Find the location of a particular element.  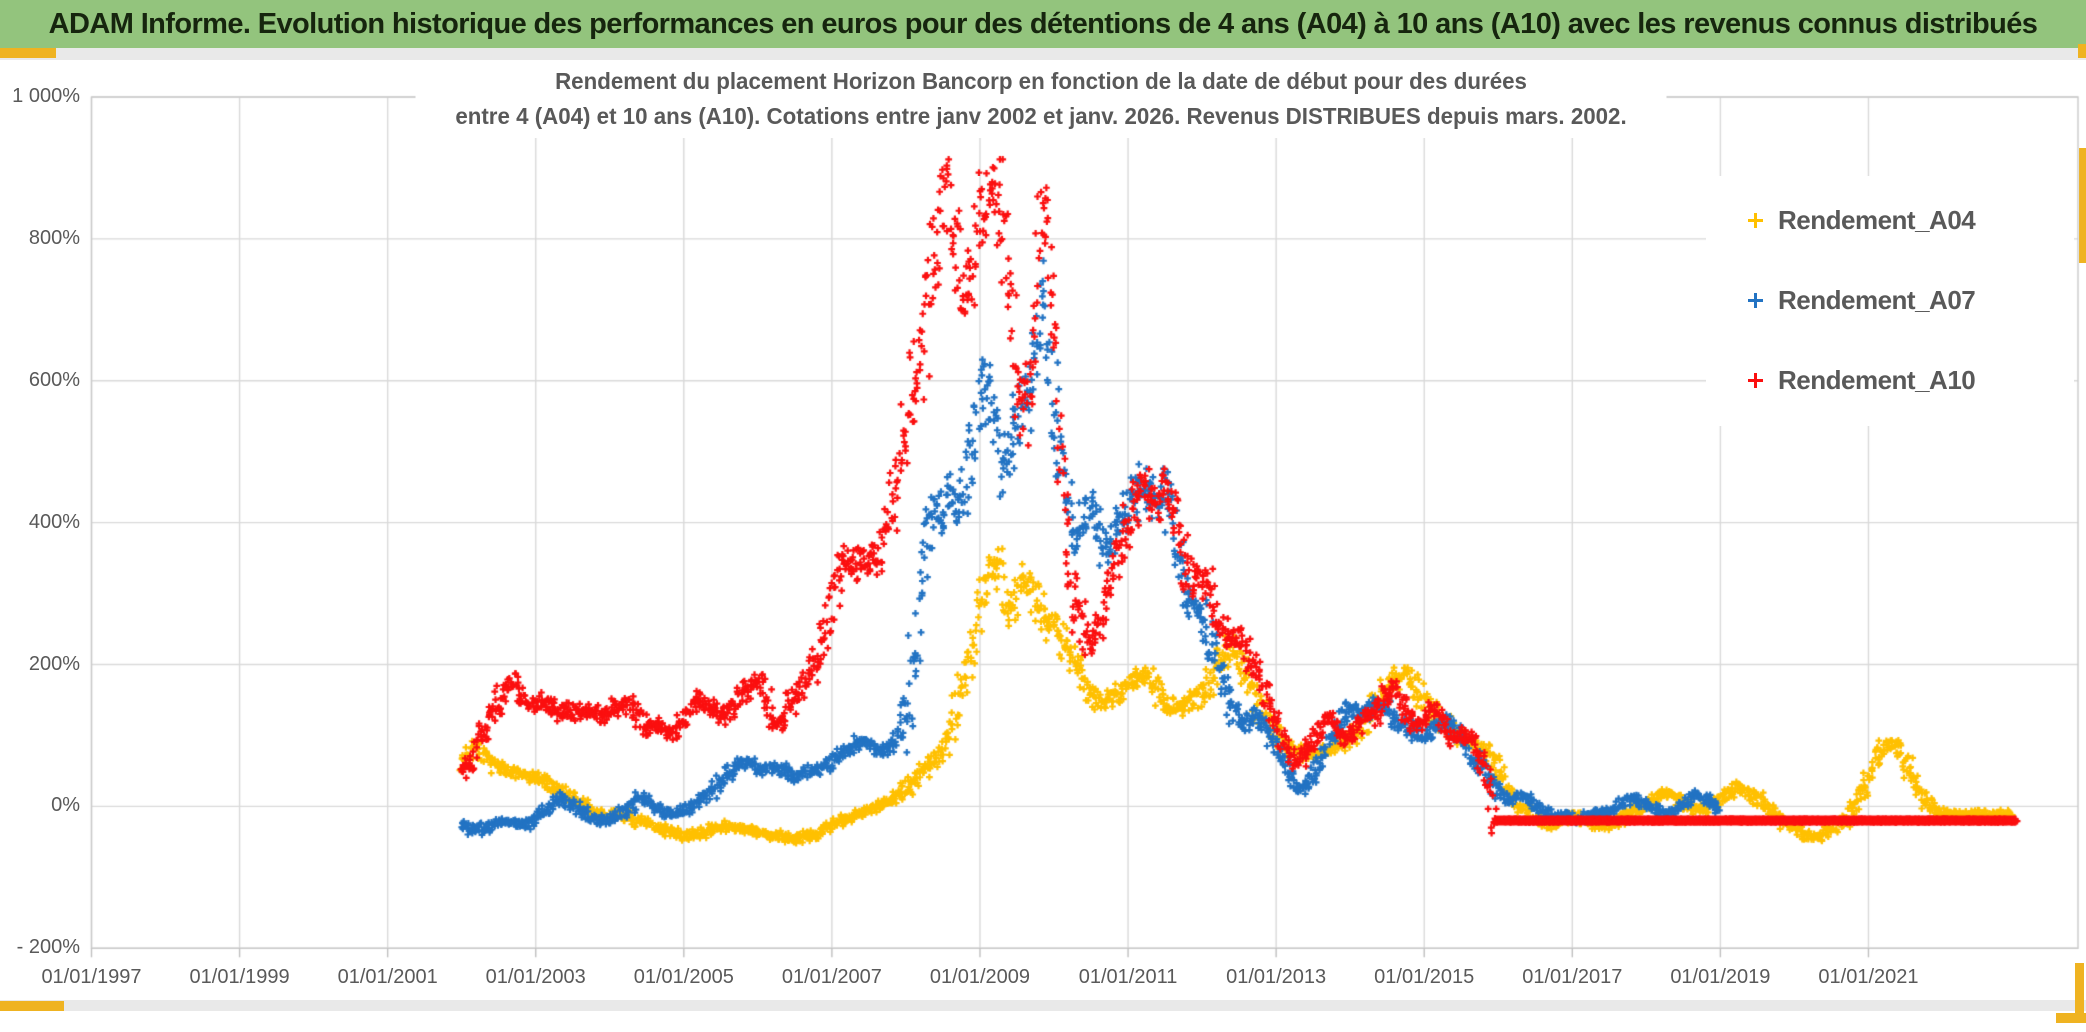

x-axis-label: 01/01/2001 is located at coordinates (387, 977).